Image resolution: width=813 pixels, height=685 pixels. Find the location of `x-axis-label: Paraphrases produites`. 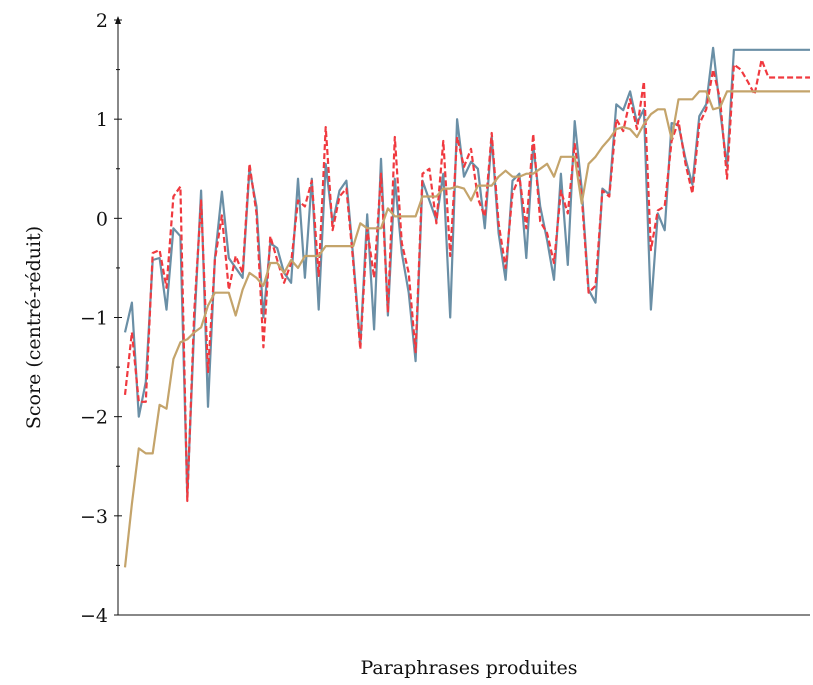

x-axis-label: Paraphrases produites is located at coordinates (468, 668).